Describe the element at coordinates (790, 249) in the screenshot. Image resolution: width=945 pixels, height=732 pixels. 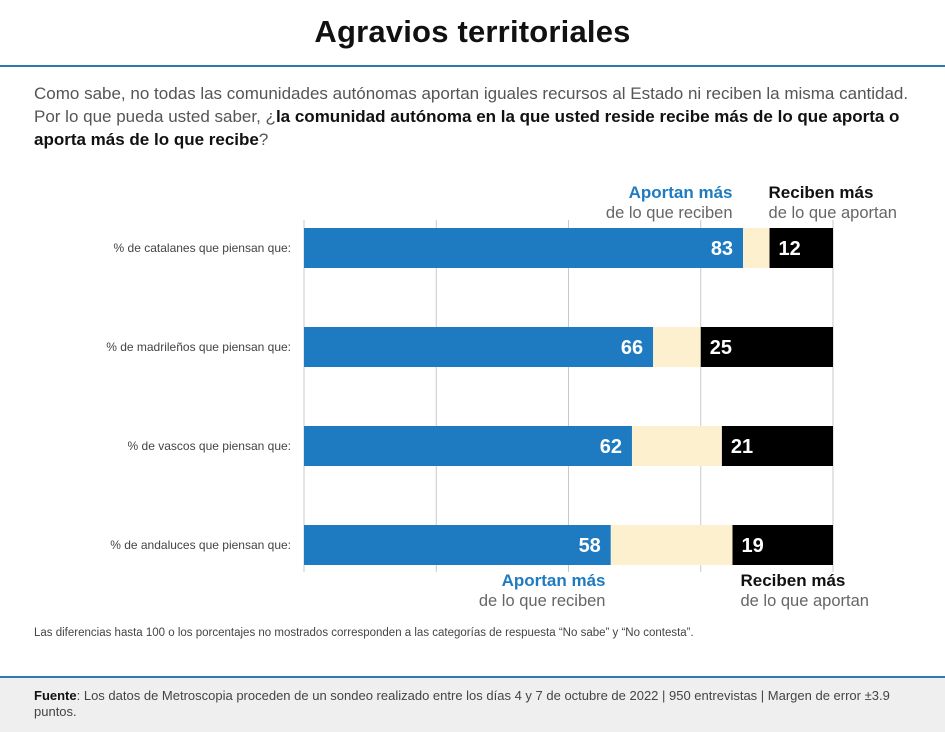
I see `data-label-reciben: 12` at that location.